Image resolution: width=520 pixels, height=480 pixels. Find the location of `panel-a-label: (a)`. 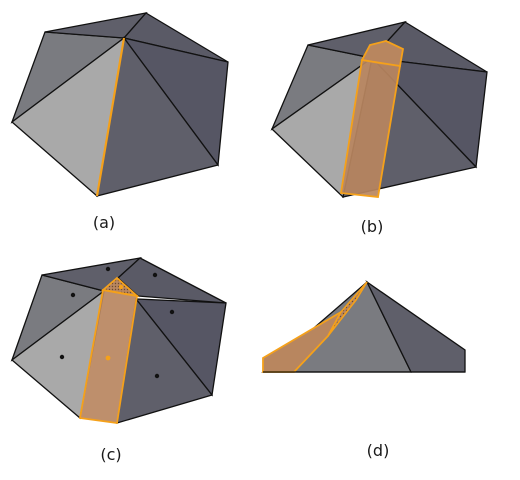

panel-a-label: (a) is located at coordinates (104, 222).